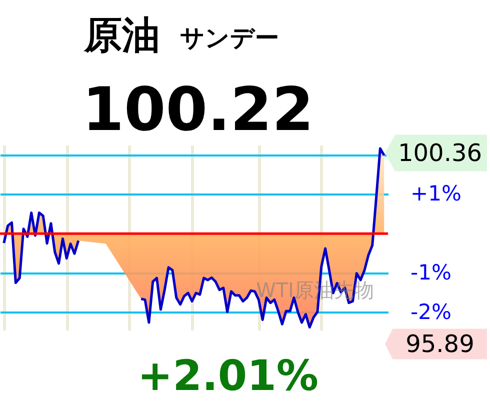  I want to click on text: 100.22, so click(198, 110).